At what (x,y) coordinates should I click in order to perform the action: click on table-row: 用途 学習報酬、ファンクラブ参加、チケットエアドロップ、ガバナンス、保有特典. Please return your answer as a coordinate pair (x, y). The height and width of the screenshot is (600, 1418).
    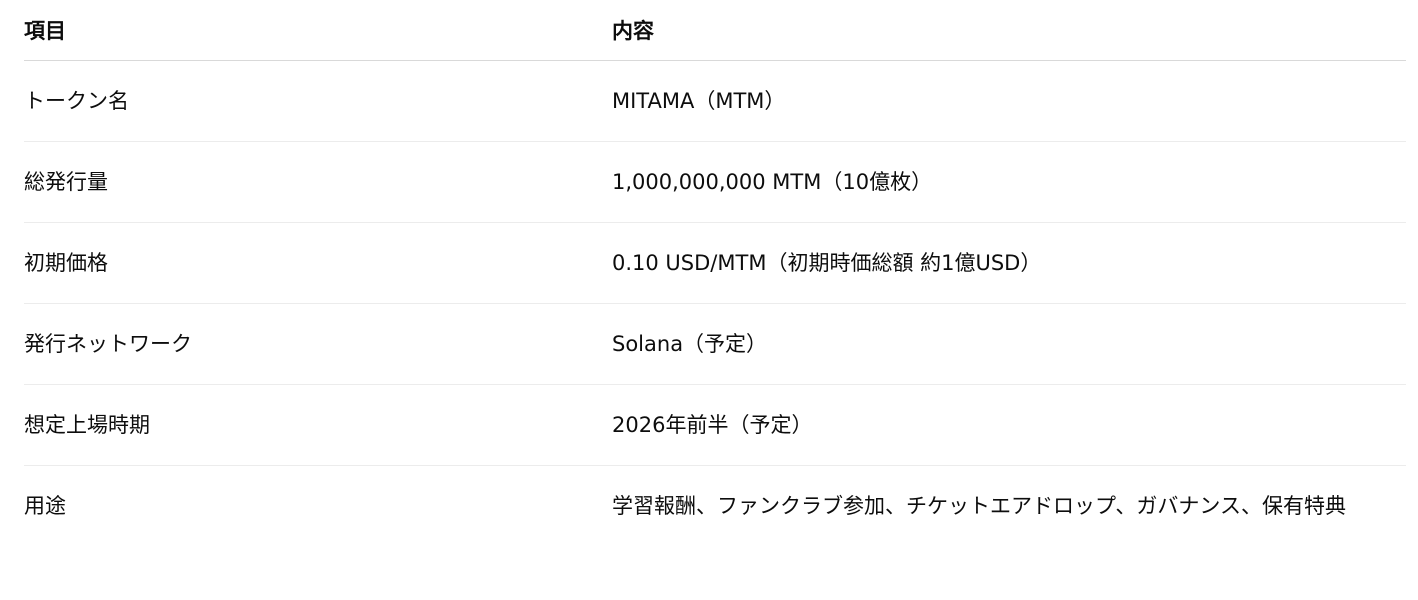
    Looking at the image, I should click on (715, 506).